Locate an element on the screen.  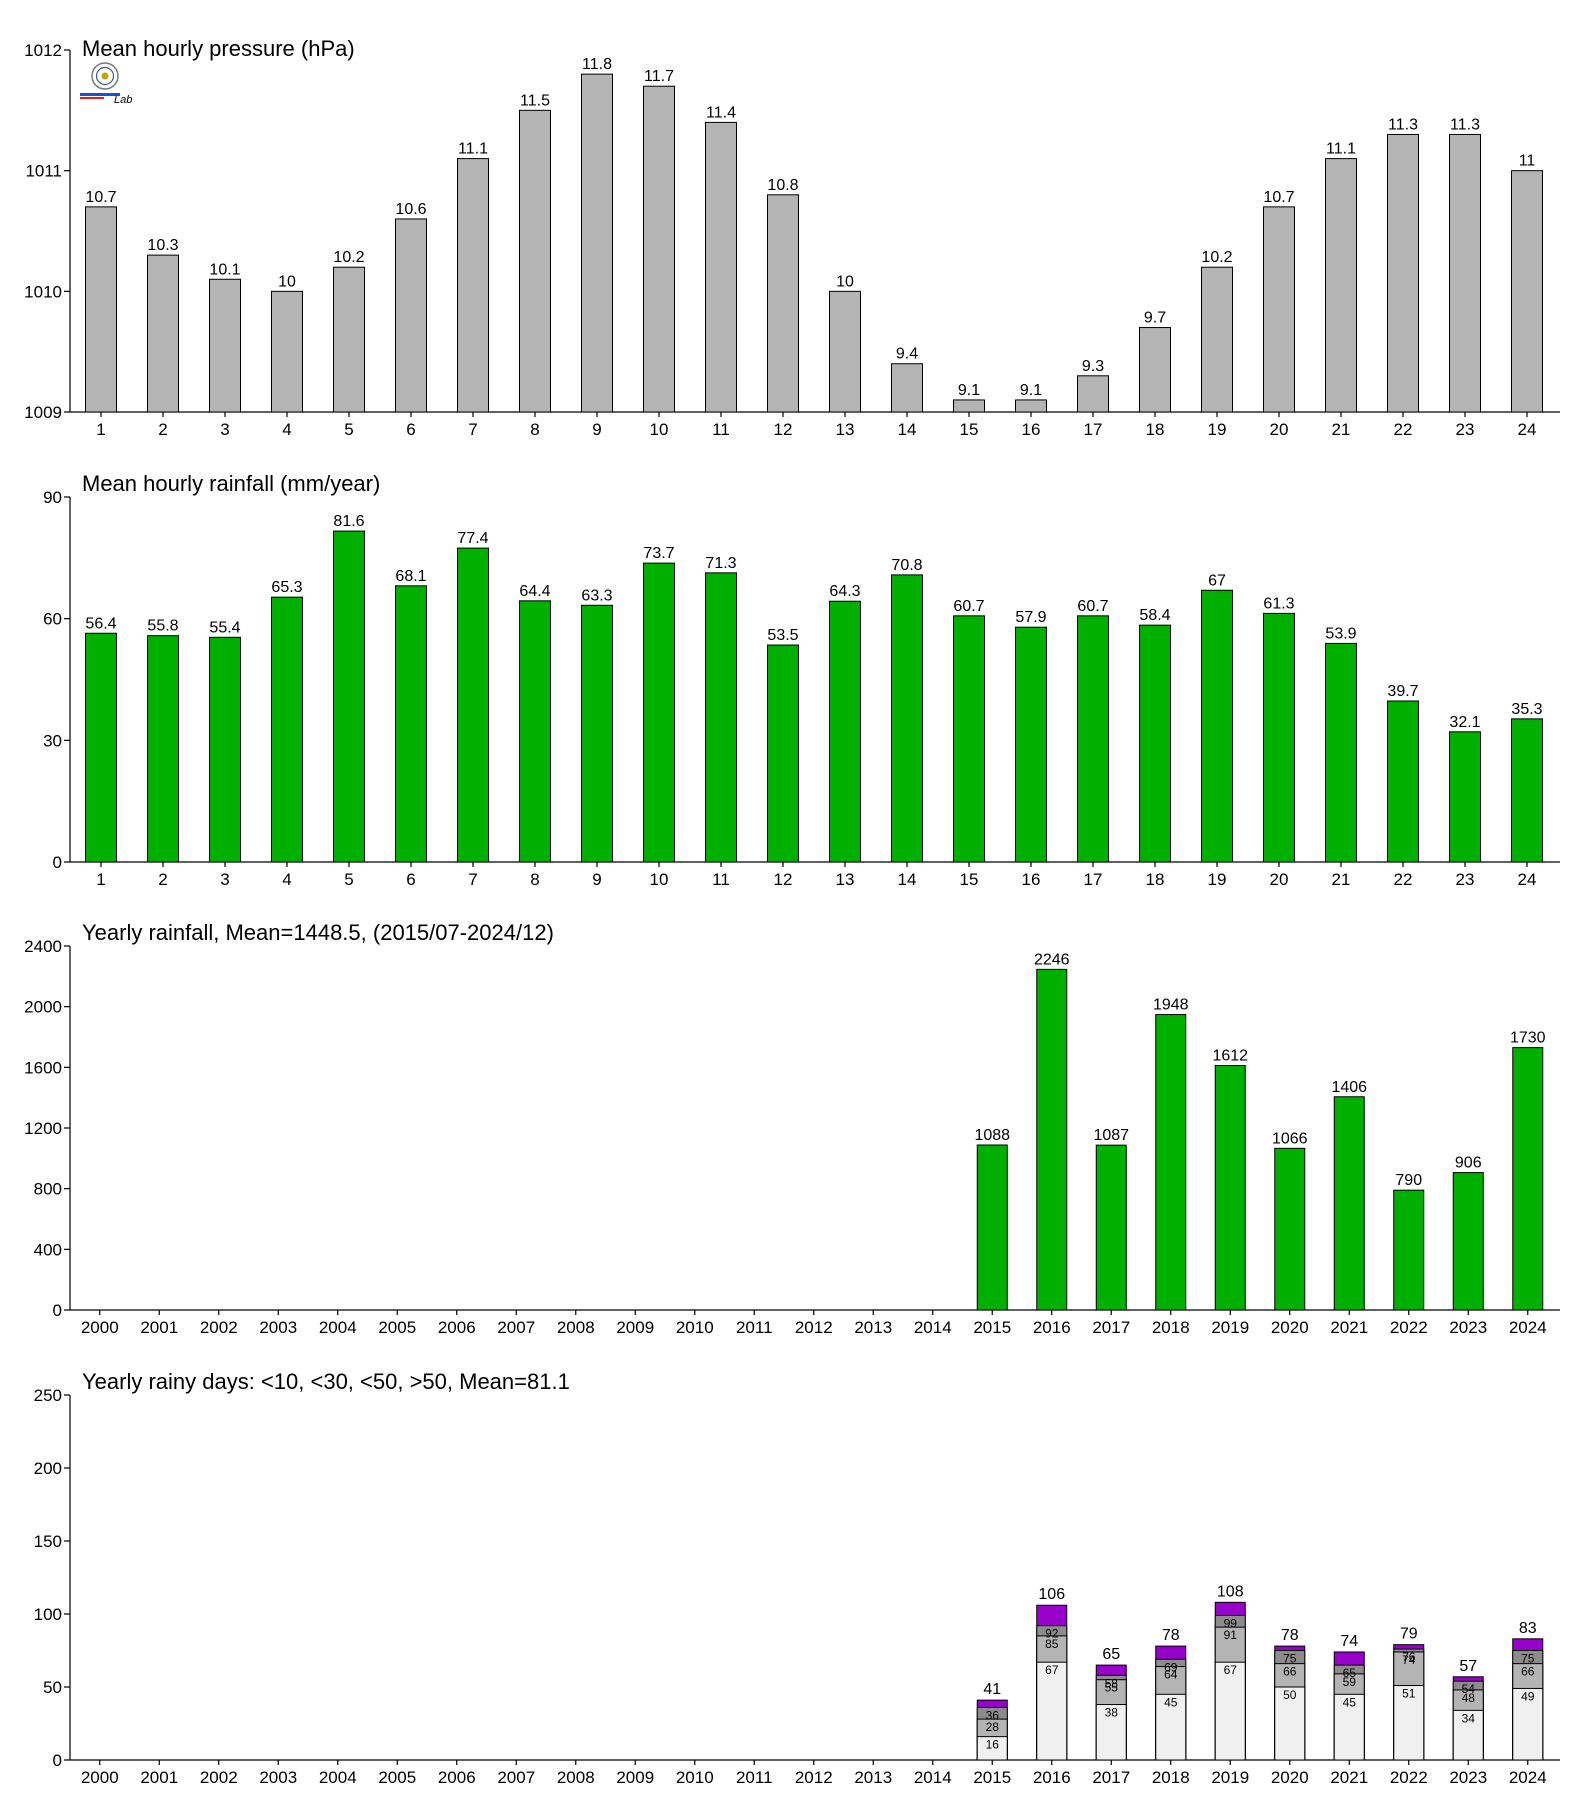
stack-total-label: 83 is located at coordinates (1528, 1628).